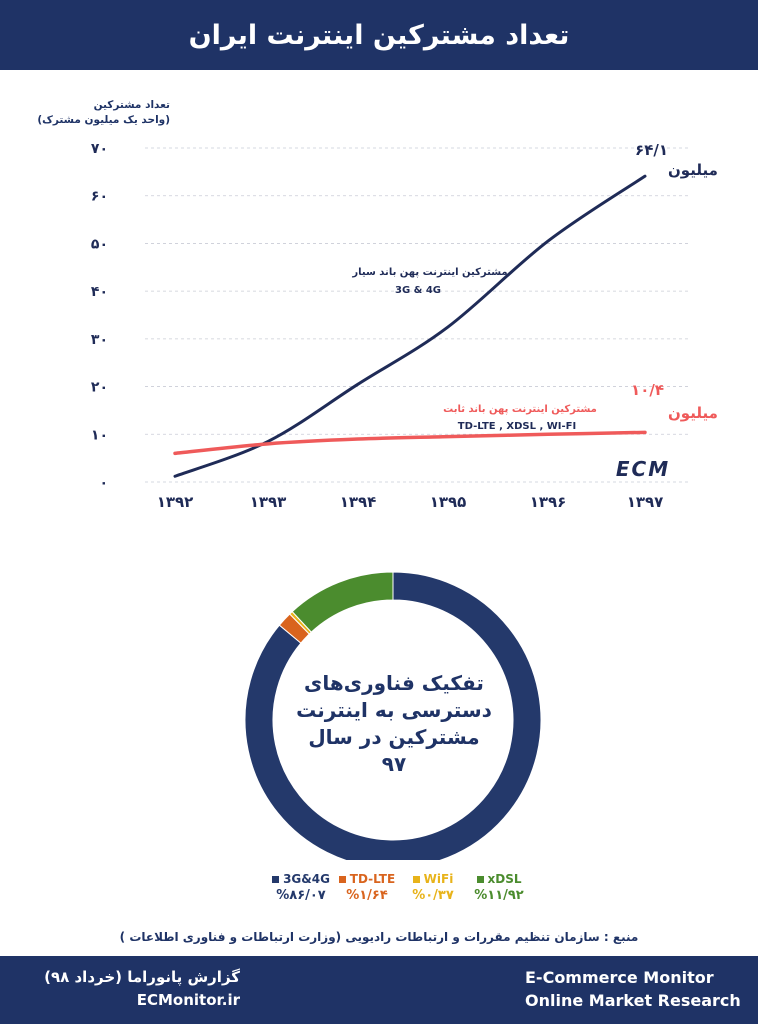 The height and width of the screenshot is (1024, 758). Describe the element at coordinates (645, 502) in the screenshot. I see `x-tick-label: ۱۳۹۷` at that location.